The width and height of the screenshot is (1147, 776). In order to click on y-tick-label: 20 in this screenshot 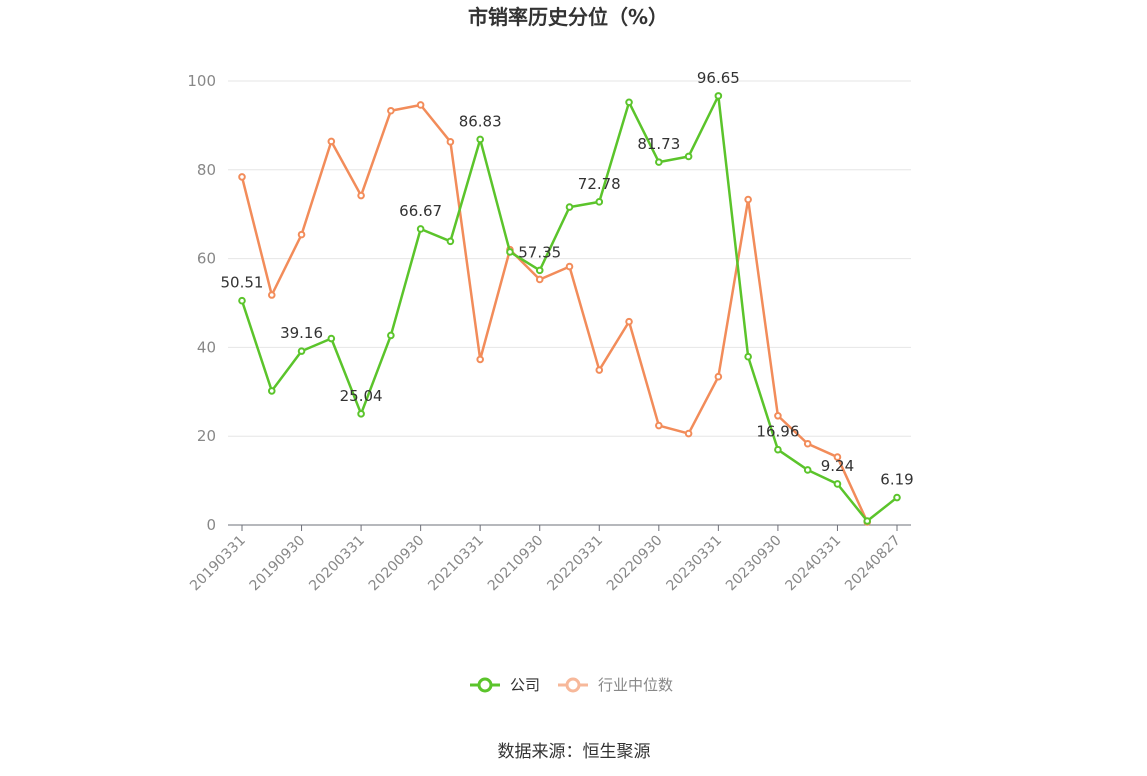, I will do `click(206, 436)`.